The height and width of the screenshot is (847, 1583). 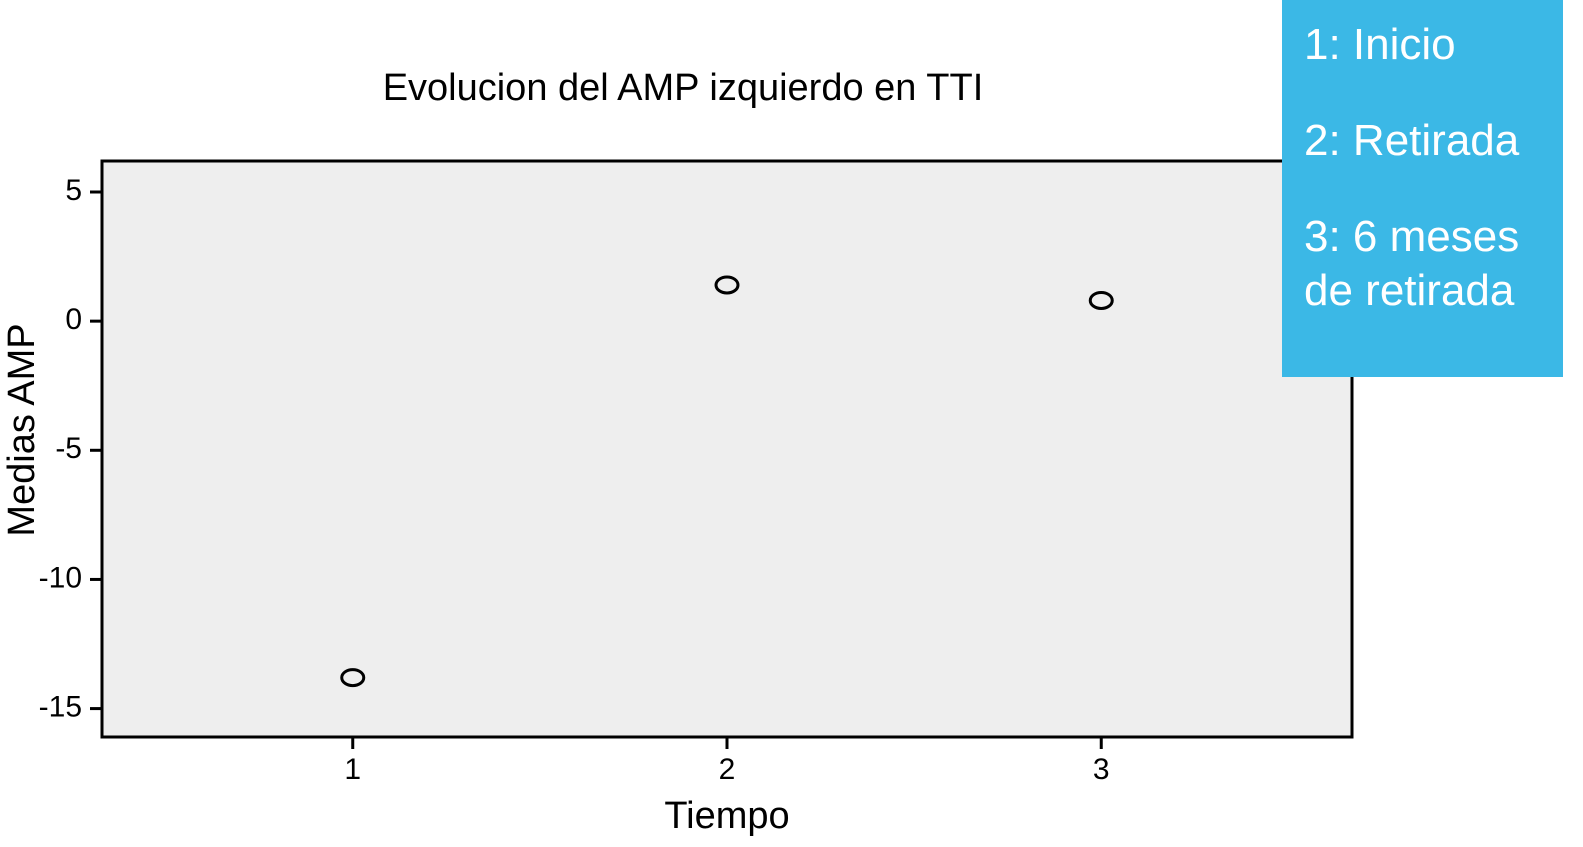 What do you see at coordinates (73, 190) in the screenshot?
I see `y-tick-label: 5` at bounding box center [73, 190].